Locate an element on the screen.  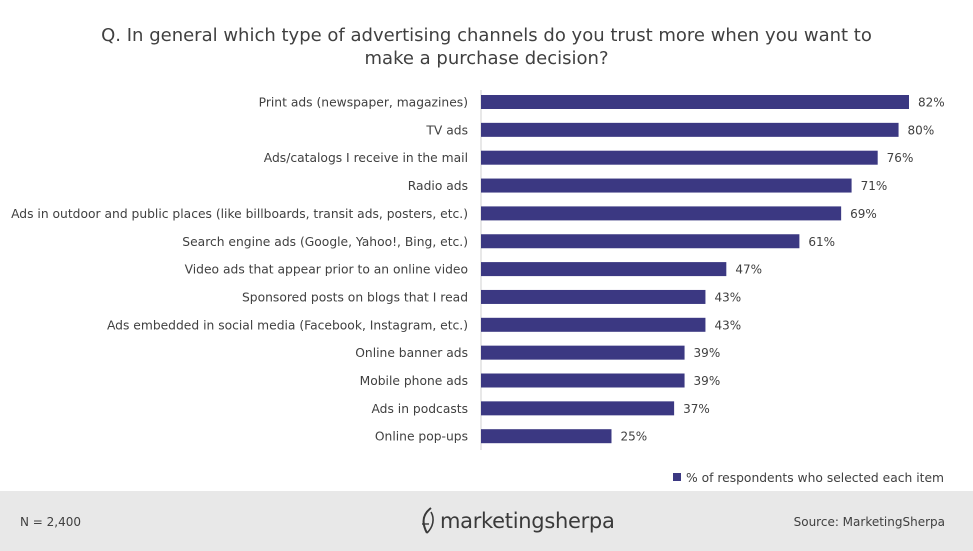
category-label: Ads/catalogs I receive in the mail is located at coordinates (366, 158).